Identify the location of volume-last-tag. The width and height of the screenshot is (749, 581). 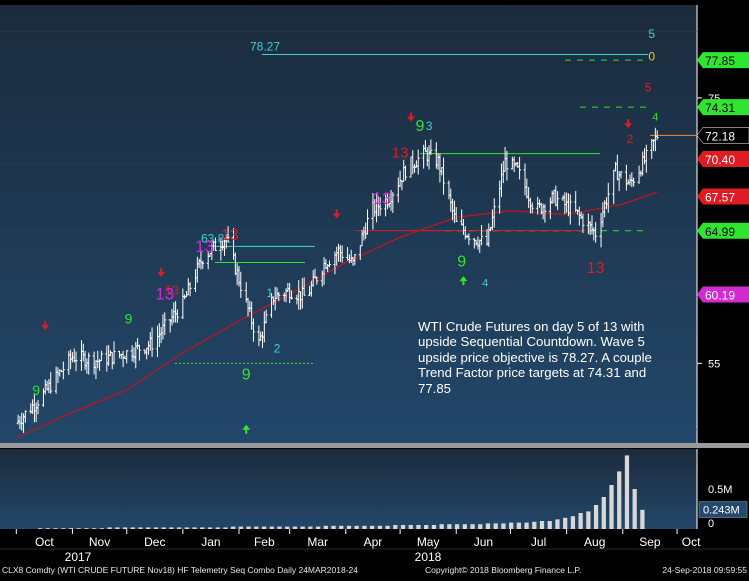
(723, 509).